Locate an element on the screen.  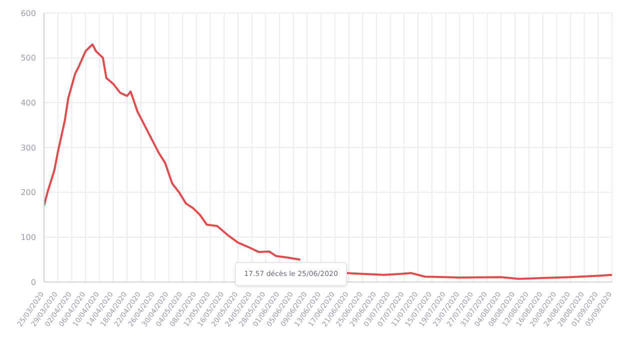
y-tick-label: 500 is located at coordinates (28, 58).